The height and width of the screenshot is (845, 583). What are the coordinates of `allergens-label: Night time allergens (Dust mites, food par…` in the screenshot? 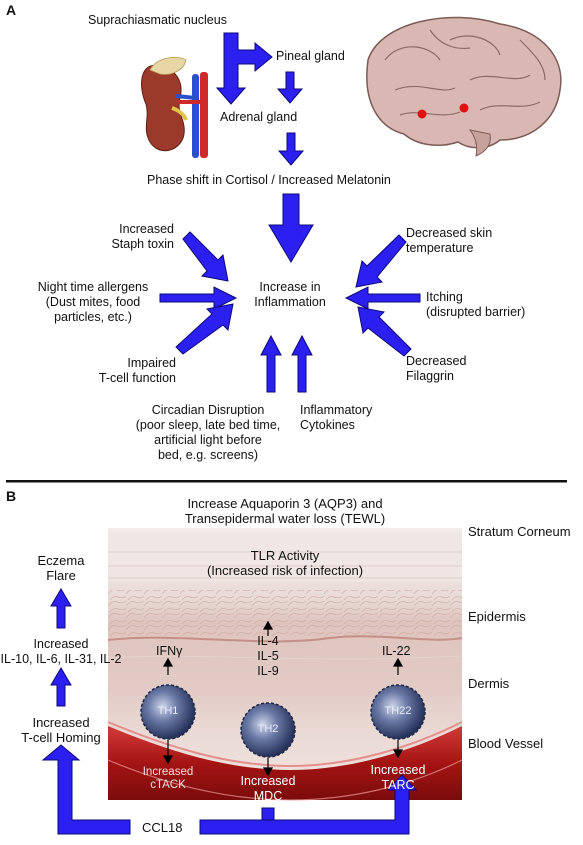 It's located at (93, 302).